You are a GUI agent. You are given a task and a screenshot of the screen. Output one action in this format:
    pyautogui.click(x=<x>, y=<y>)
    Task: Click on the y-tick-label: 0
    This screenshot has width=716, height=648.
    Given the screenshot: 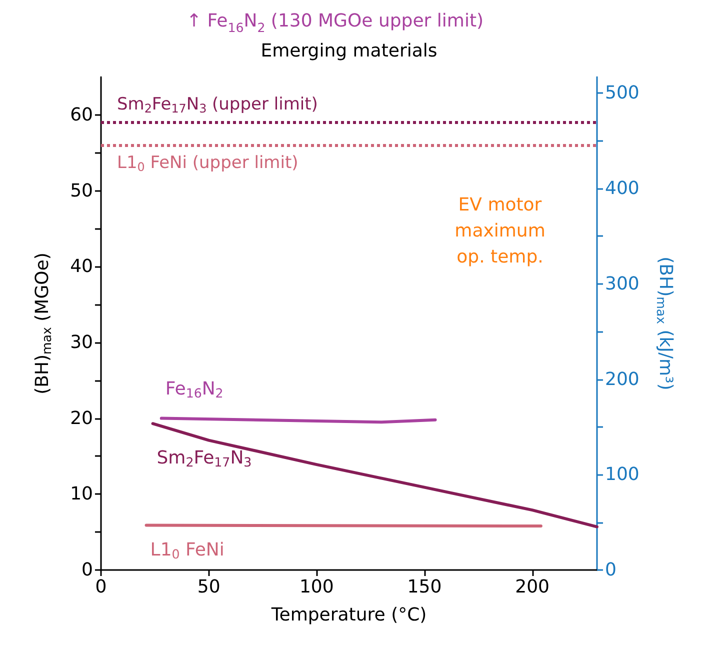 What is the action you would take?
    pyautogui.click(x=87, y=570)
    